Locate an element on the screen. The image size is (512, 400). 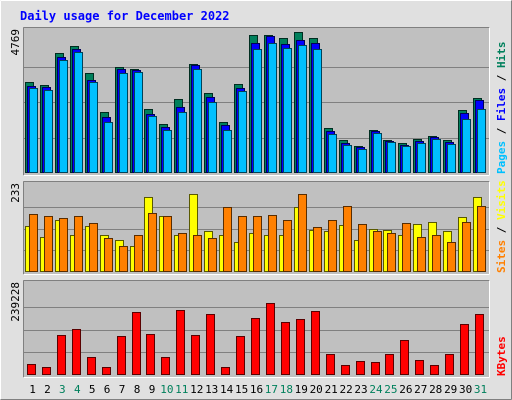
bar-pages-day-16: Pages 16: 4150 is located at coordinates (257, 111).